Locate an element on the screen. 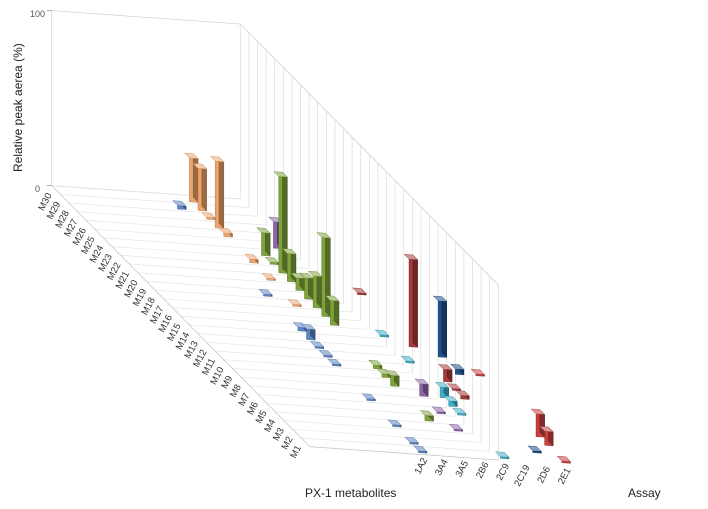  assay-label-2D6: 2D6 is located at coordinates (544, 475).